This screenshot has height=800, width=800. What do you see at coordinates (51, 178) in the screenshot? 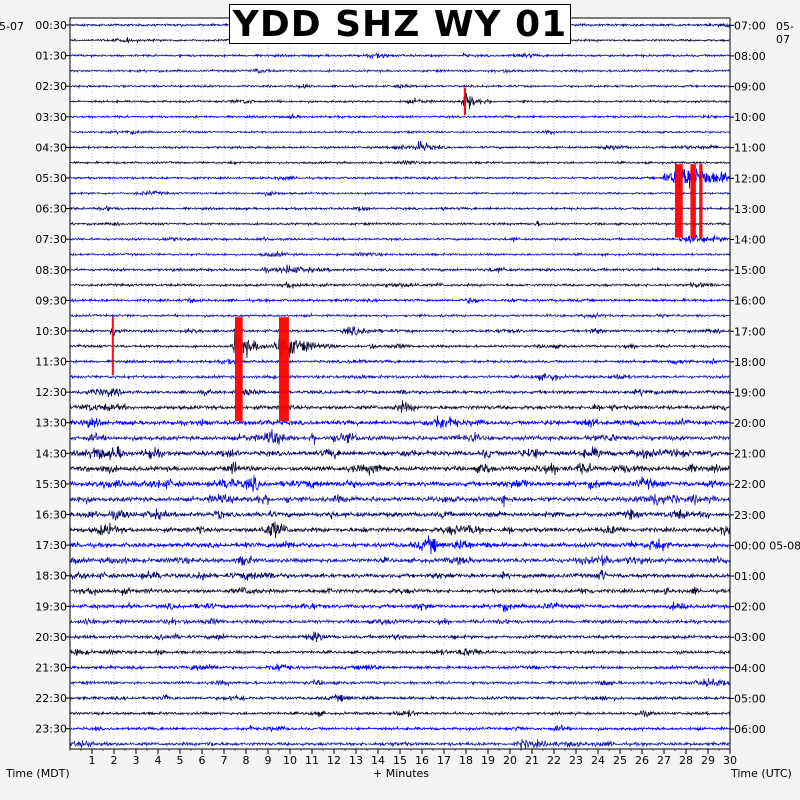
I see `left-tick-label: 05:30` at bounding box center [51, 178].